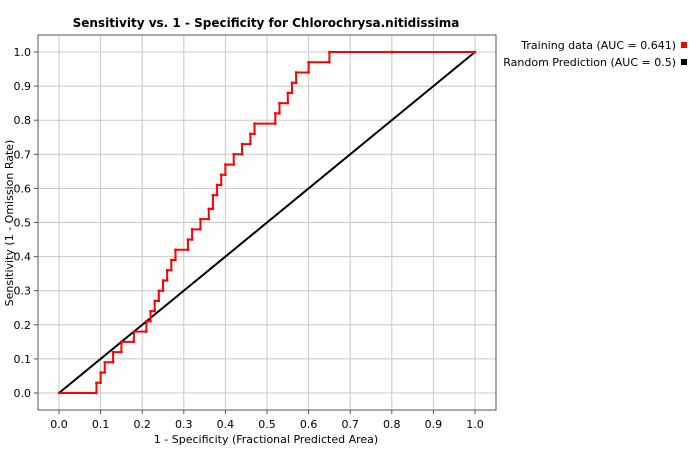  I want to click on legend-label: Training data (AUC = 0.641), so click(598, 45).